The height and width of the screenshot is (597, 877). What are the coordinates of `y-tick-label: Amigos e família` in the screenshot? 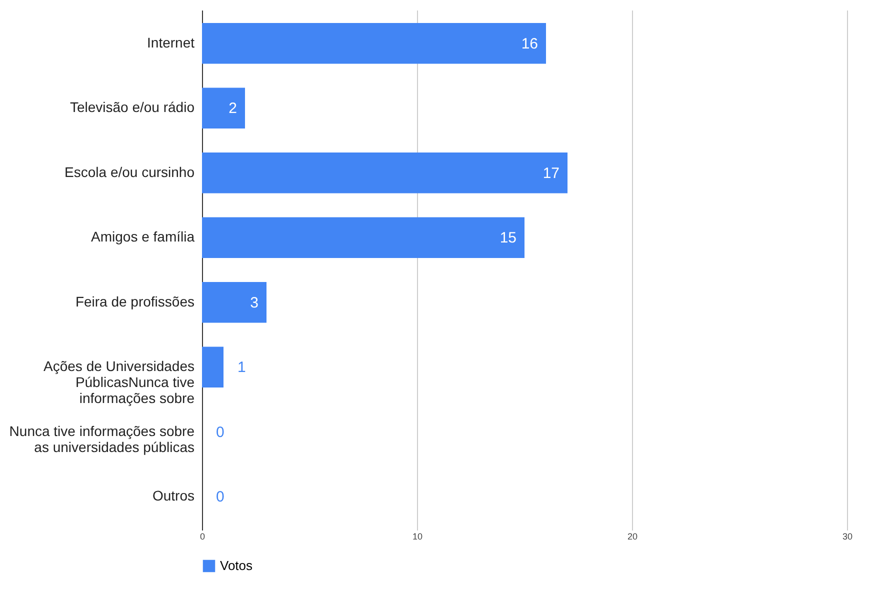 It's located at (143, 236).